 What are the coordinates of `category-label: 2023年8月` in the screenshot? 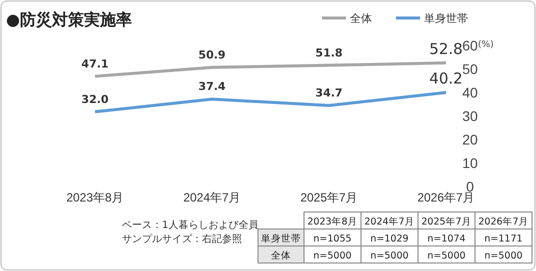 It's located at (332, 222).